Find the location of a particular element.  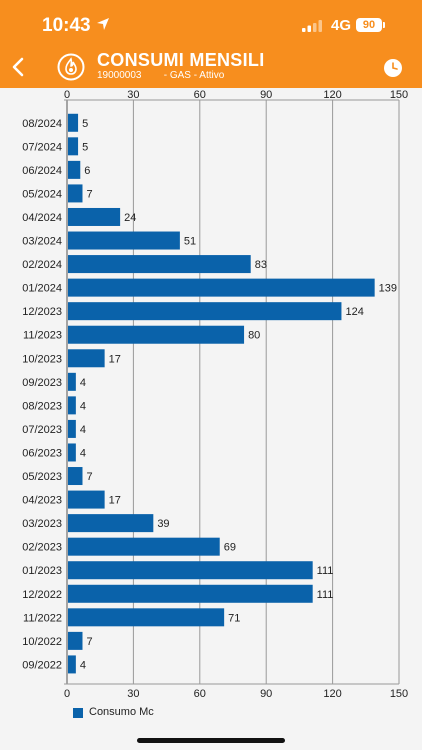

category-label: 01/2023 is located at coordinates (42, 571).